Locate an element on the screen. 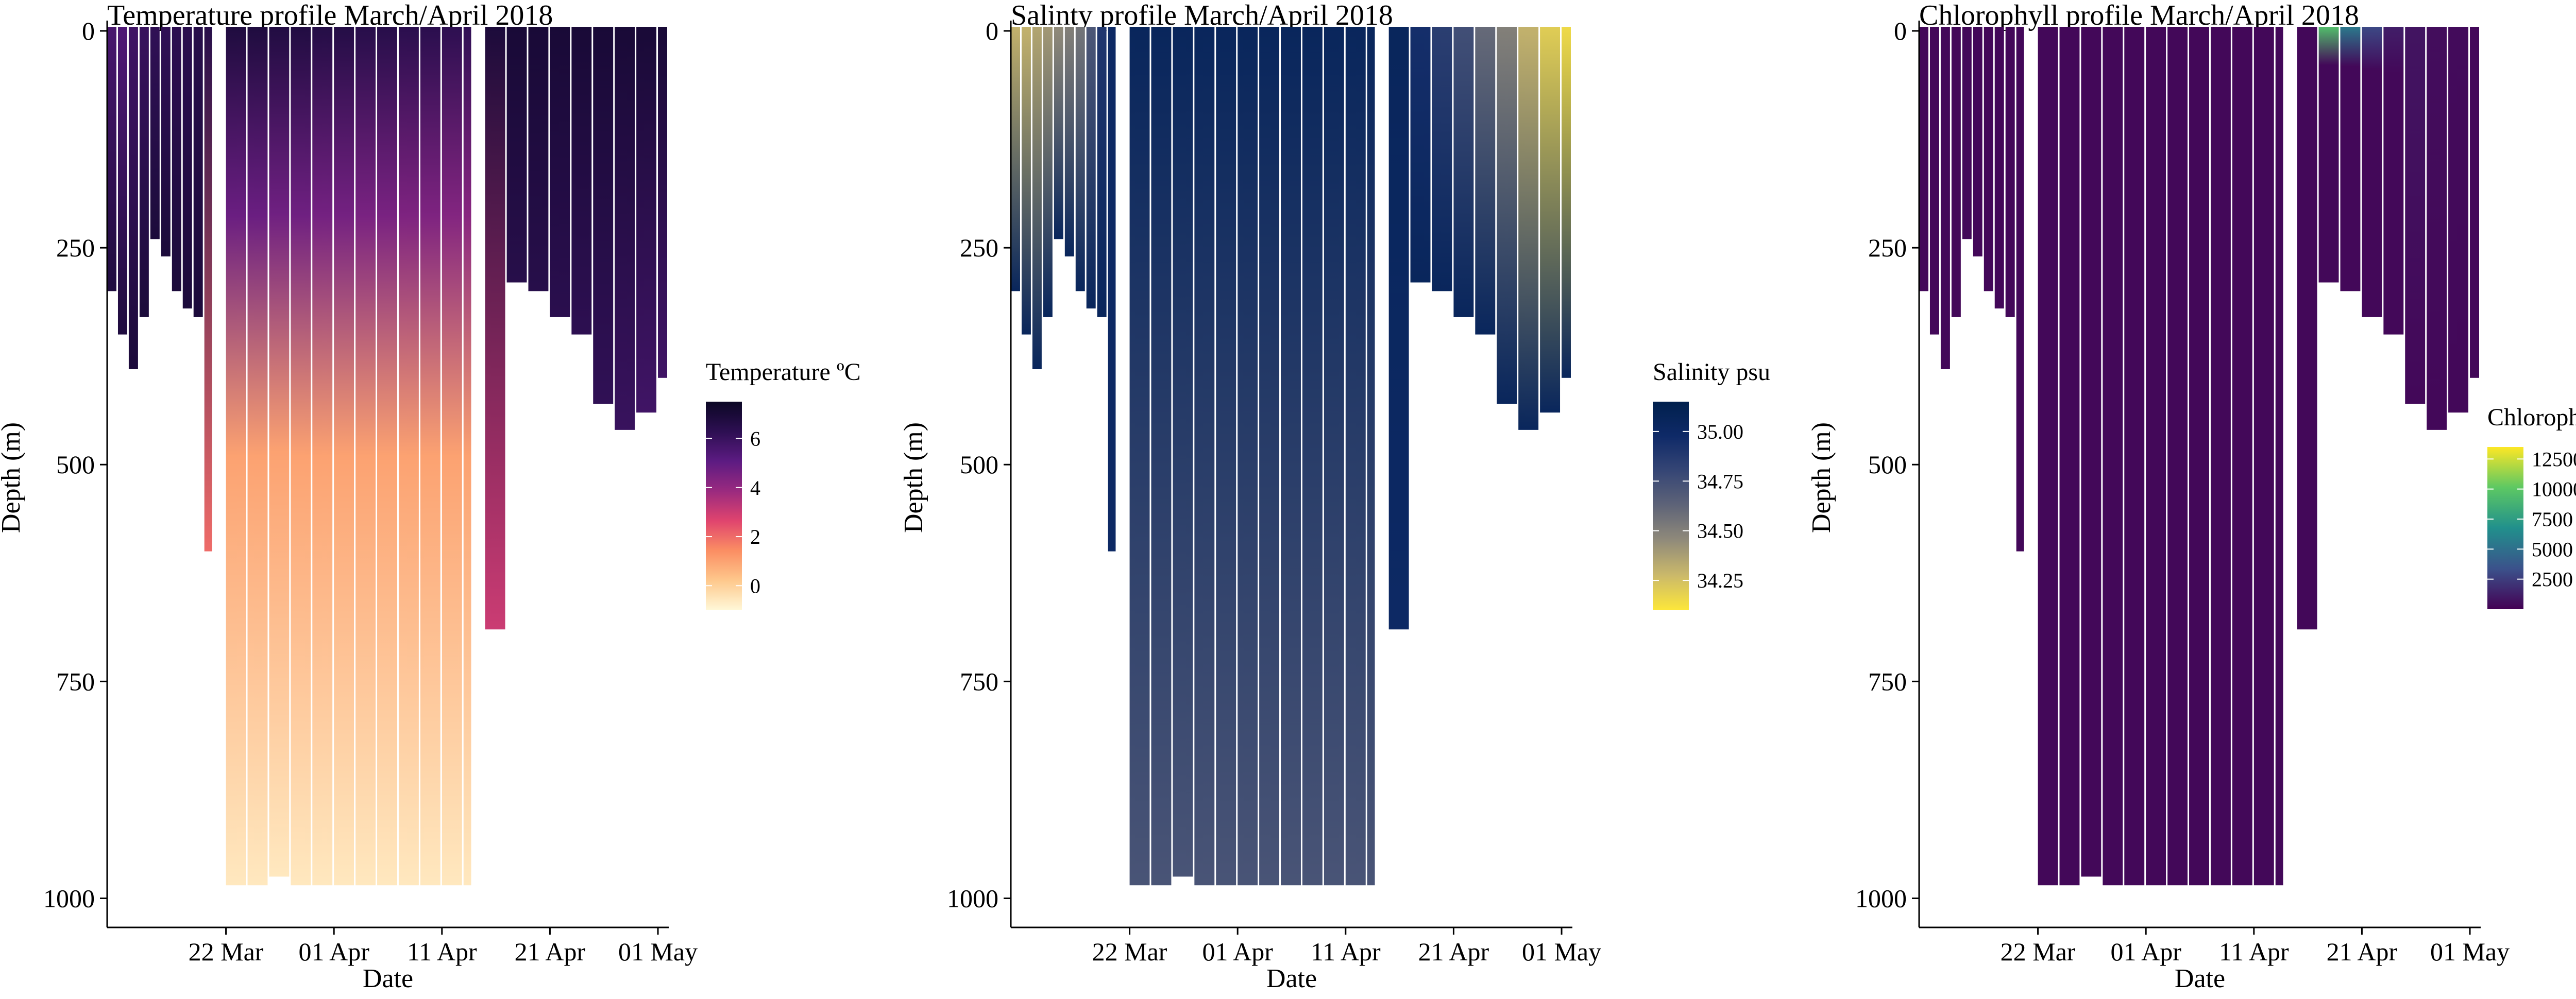 The width and height of the screenshot is (2576, 999). legend-tick-label: 0 is located at coordinates (755, 585).